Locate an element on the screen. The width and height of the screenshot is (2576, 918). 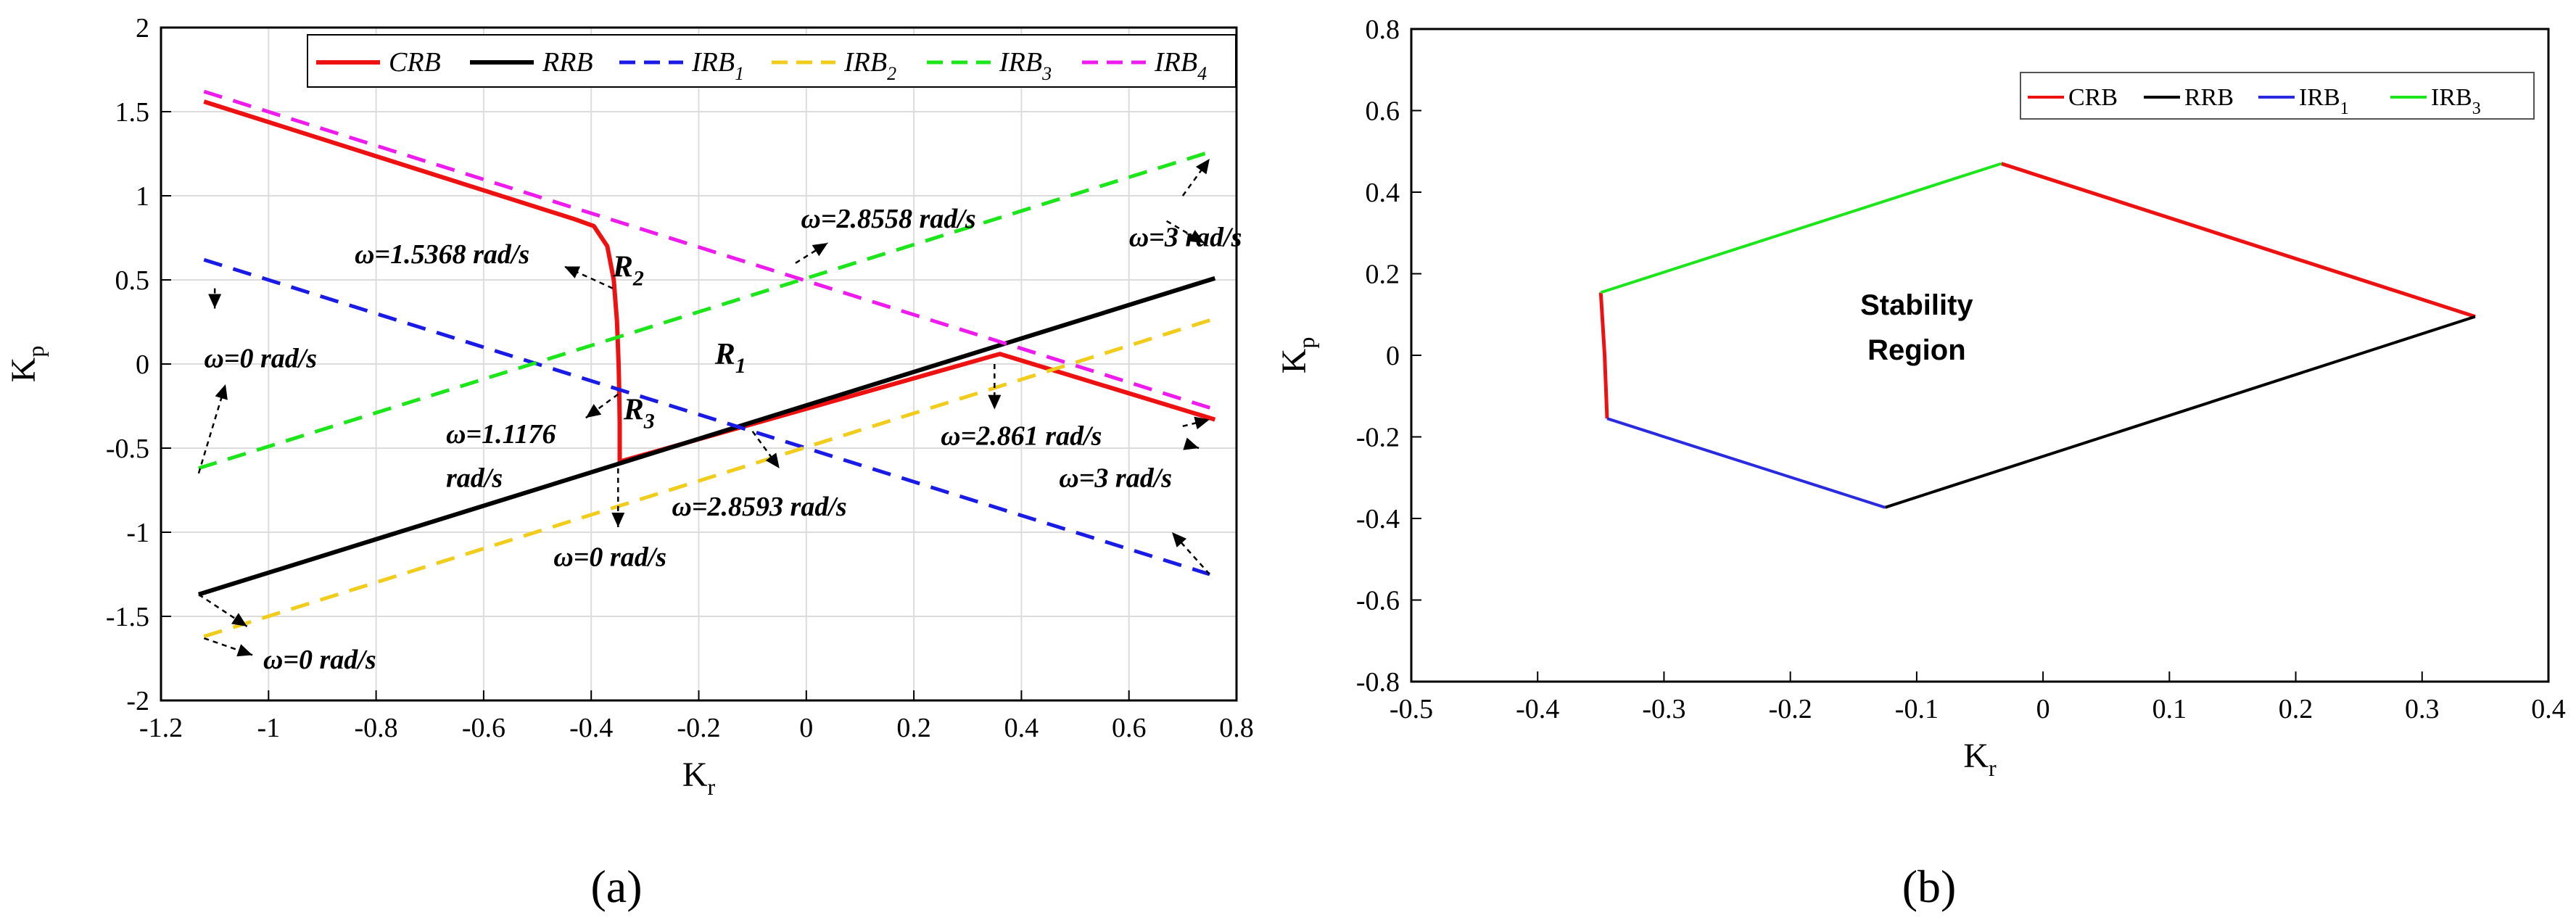
x-tick-label: -0.1 is located at coordinates (1917, 709).